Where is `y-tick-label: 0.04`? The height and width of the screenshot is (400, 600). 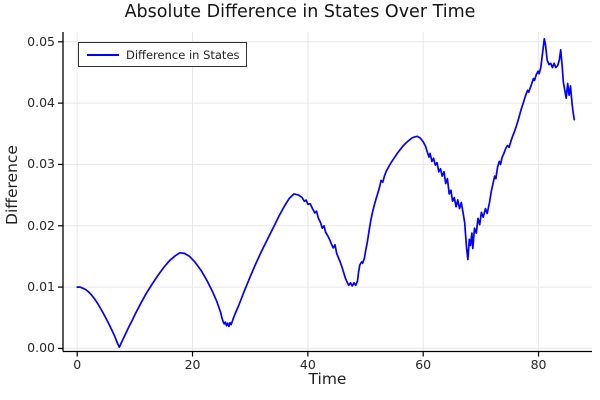 y-tick-label: 0.04 is located at coordinates (41, 103).